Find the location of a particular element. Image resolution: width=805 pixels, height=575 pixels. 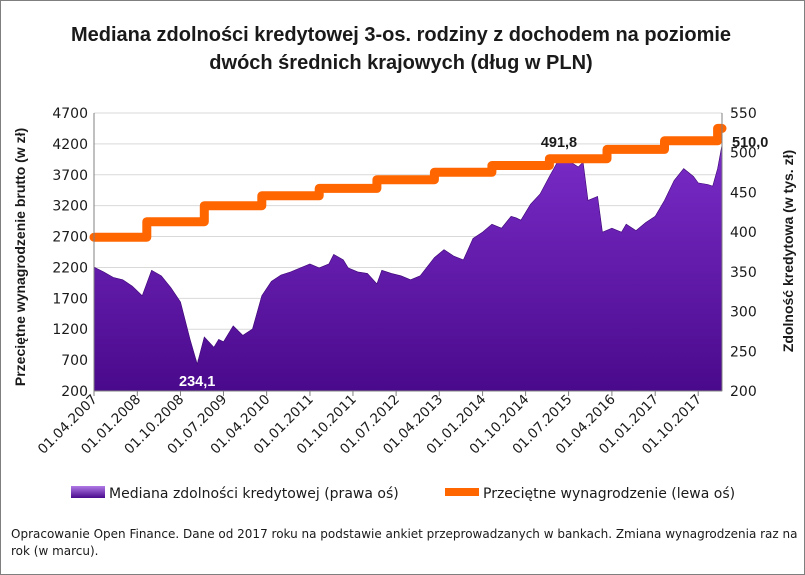

left-tick-label: 200 is located at coordinates (74, 392).